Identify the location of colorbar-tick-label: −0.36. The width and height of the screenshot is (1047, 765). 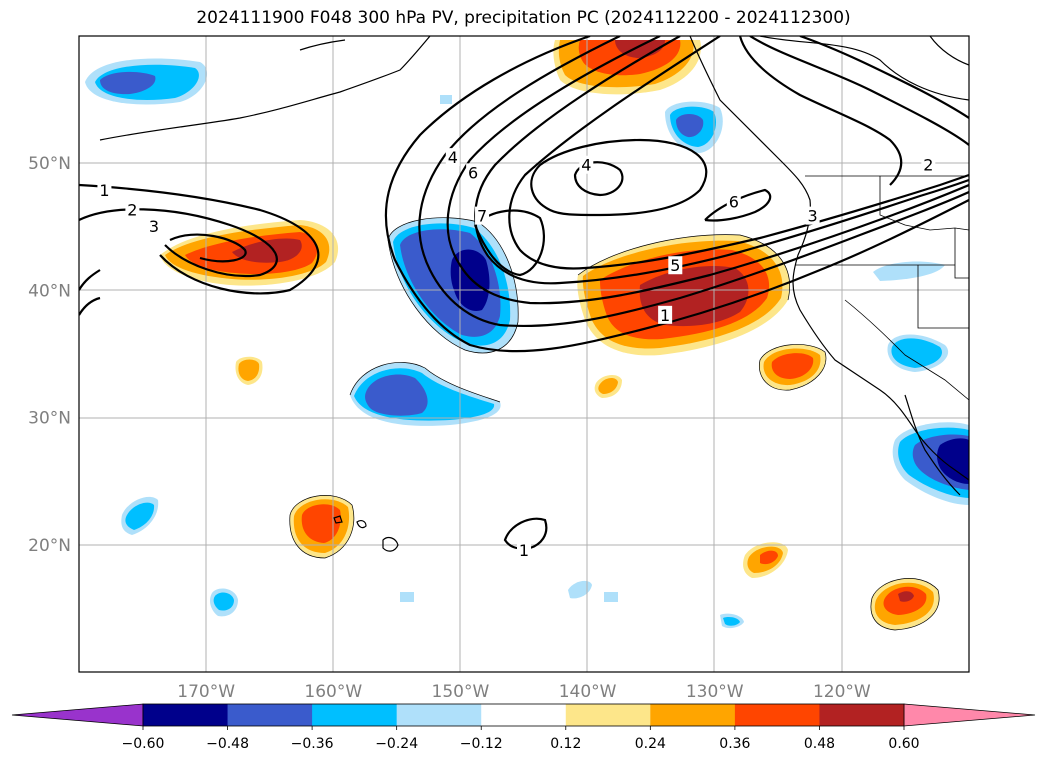
(312, 744).